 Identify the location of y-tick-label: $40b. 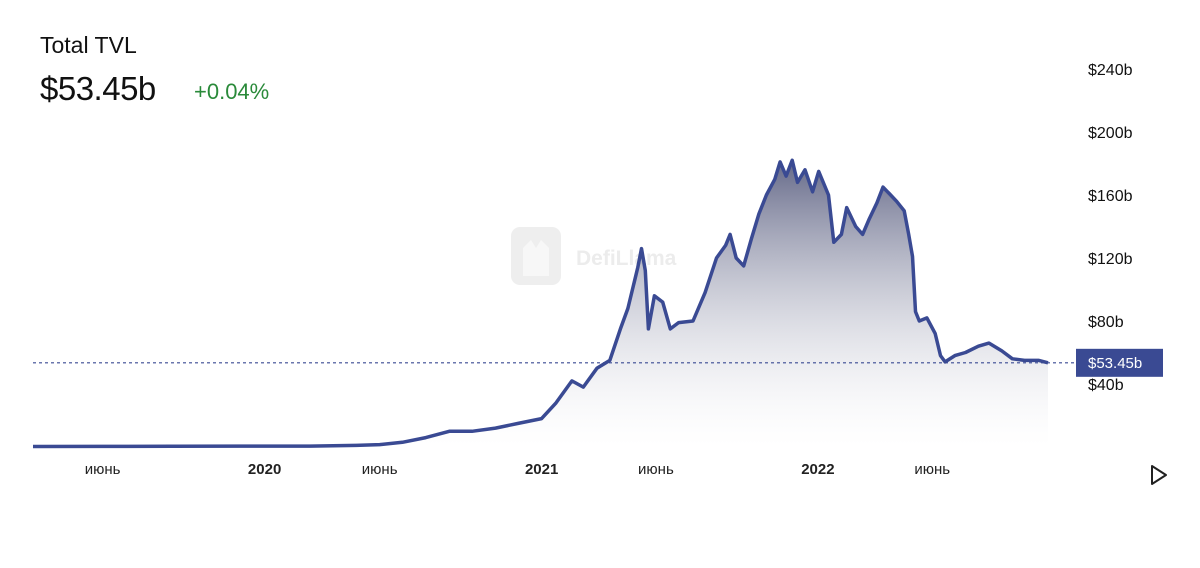
(1106, 385).